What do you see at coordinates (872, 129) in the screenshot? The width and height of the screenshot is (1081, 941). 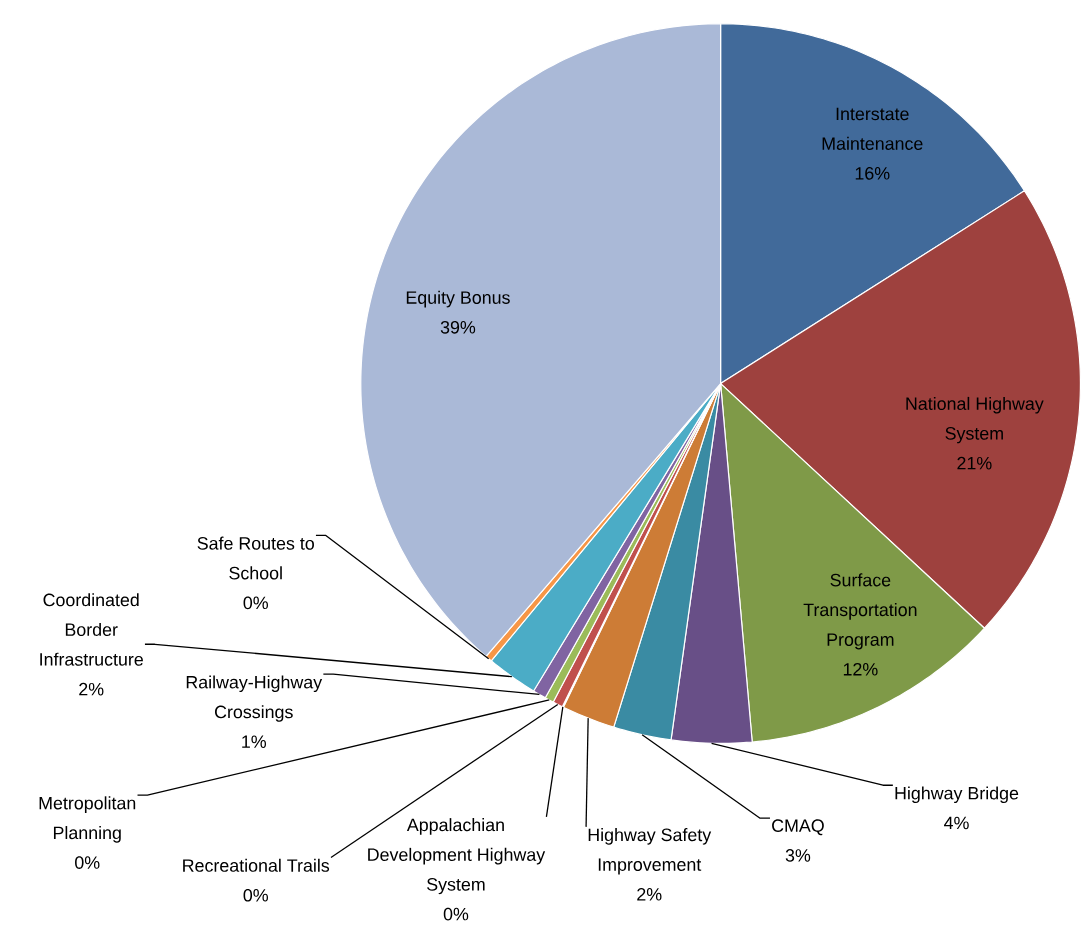 I see `slice-label: Interstate Maintenance` at bounding box center [872, 129].